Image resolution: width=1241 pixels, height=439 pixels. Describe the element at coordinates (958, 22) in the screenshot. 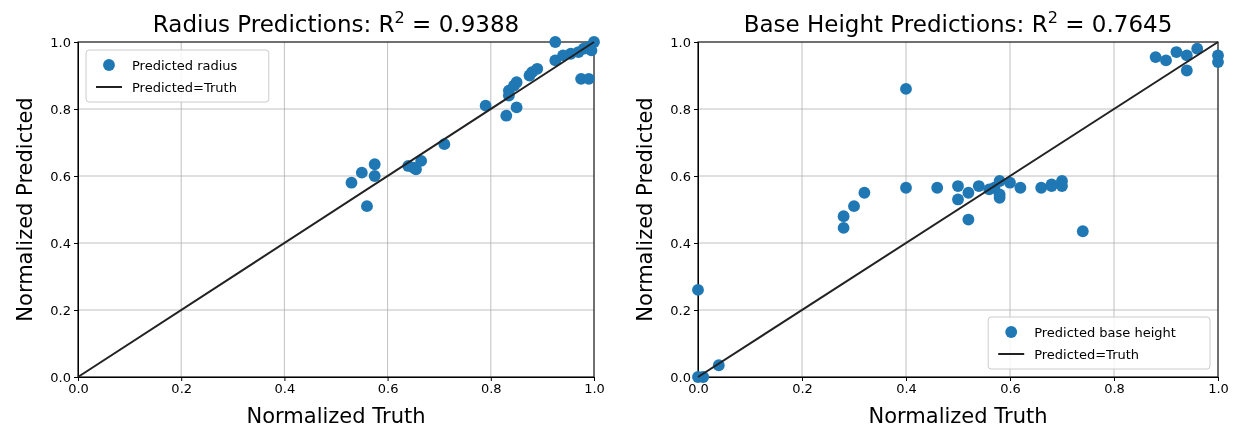

I see `chart-title: Base Height Predictions: R$^{2}$ = 0.7645` at that location.